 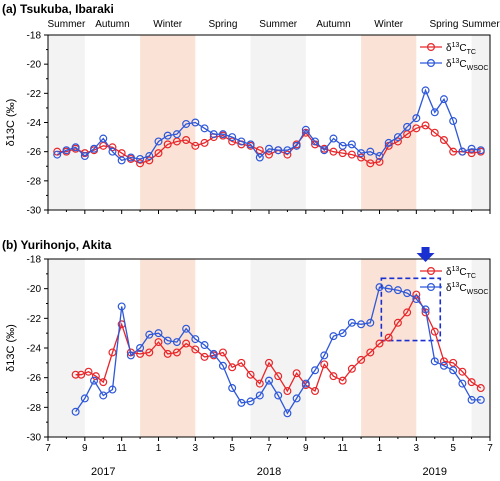 I want to click on x-tick-label: 1, so click(x=159, y=448).